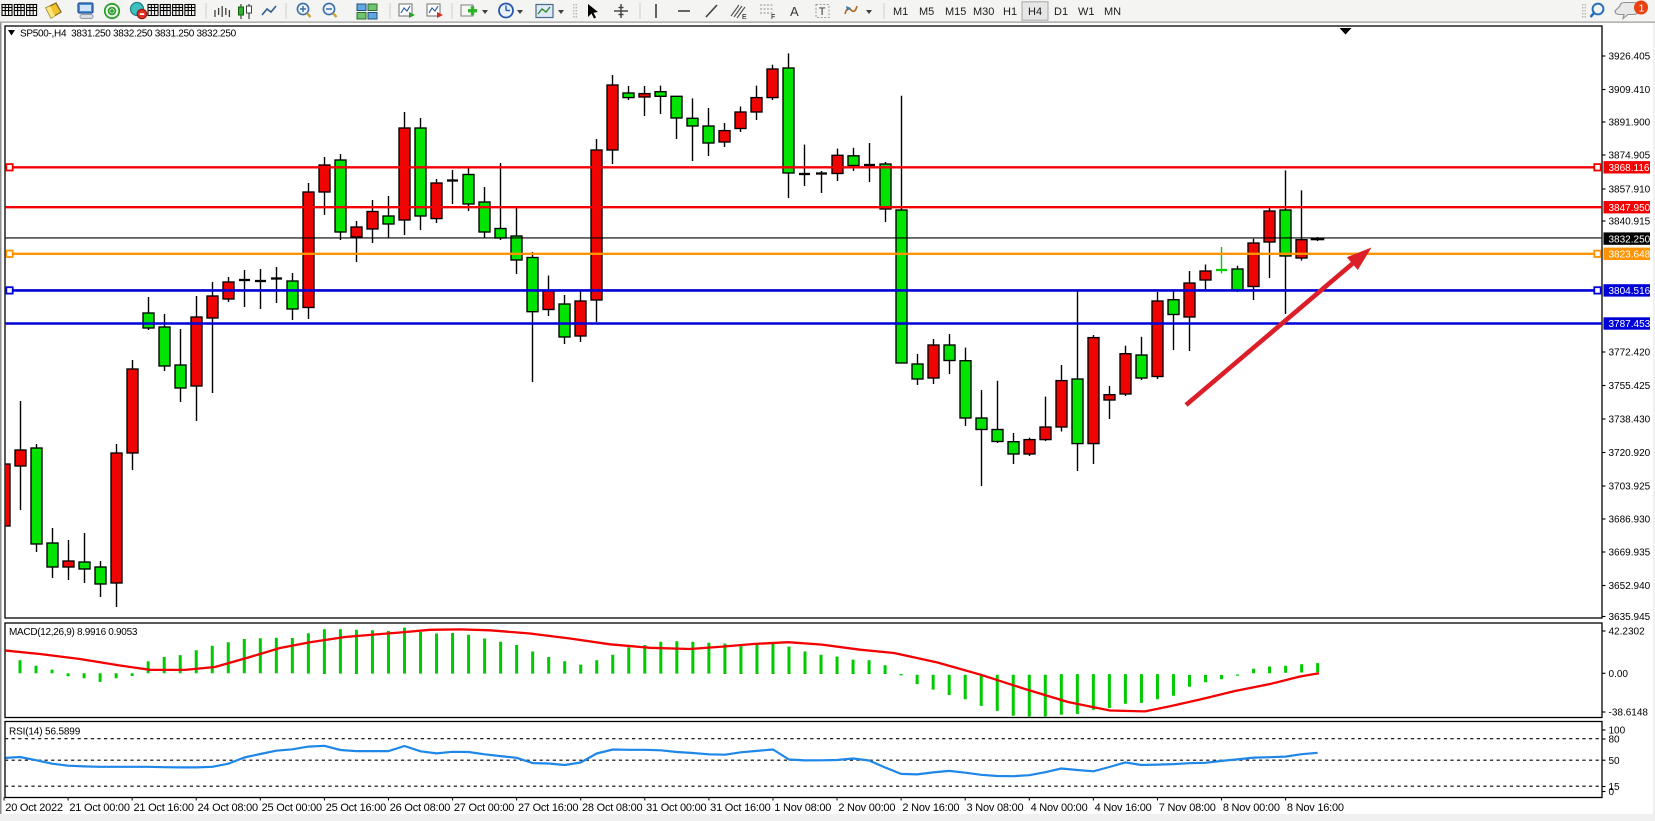 The image size is (1655, 821). I want to click on svg-text: F, so click(773, 17).